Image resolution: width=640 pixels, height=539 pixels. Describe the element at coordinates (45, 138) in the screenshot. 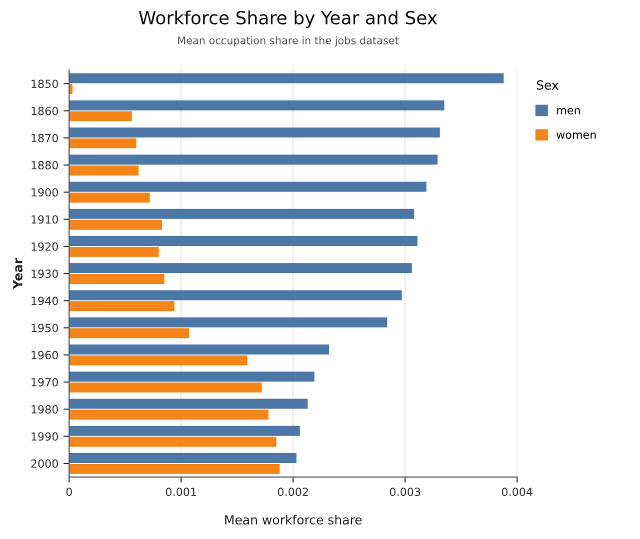

I see `y-tick-label: 1870` at that location.